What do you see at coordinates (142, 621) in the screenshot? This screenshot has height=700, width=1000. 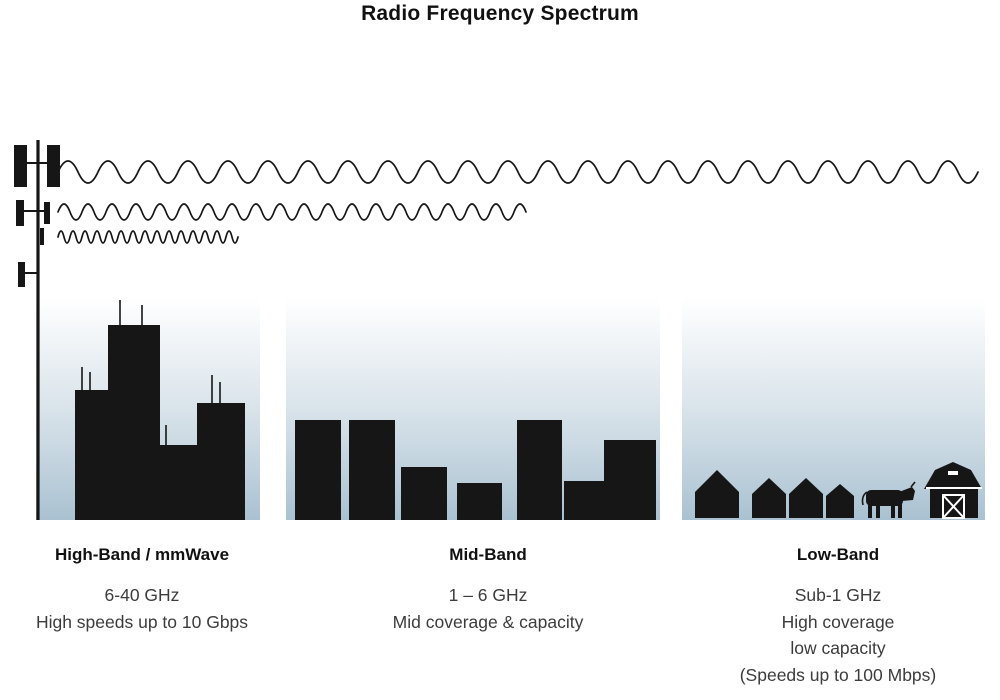 I see `band-desc-line: High speeds up to 10 Gbps` at bounding box center [142, 621].